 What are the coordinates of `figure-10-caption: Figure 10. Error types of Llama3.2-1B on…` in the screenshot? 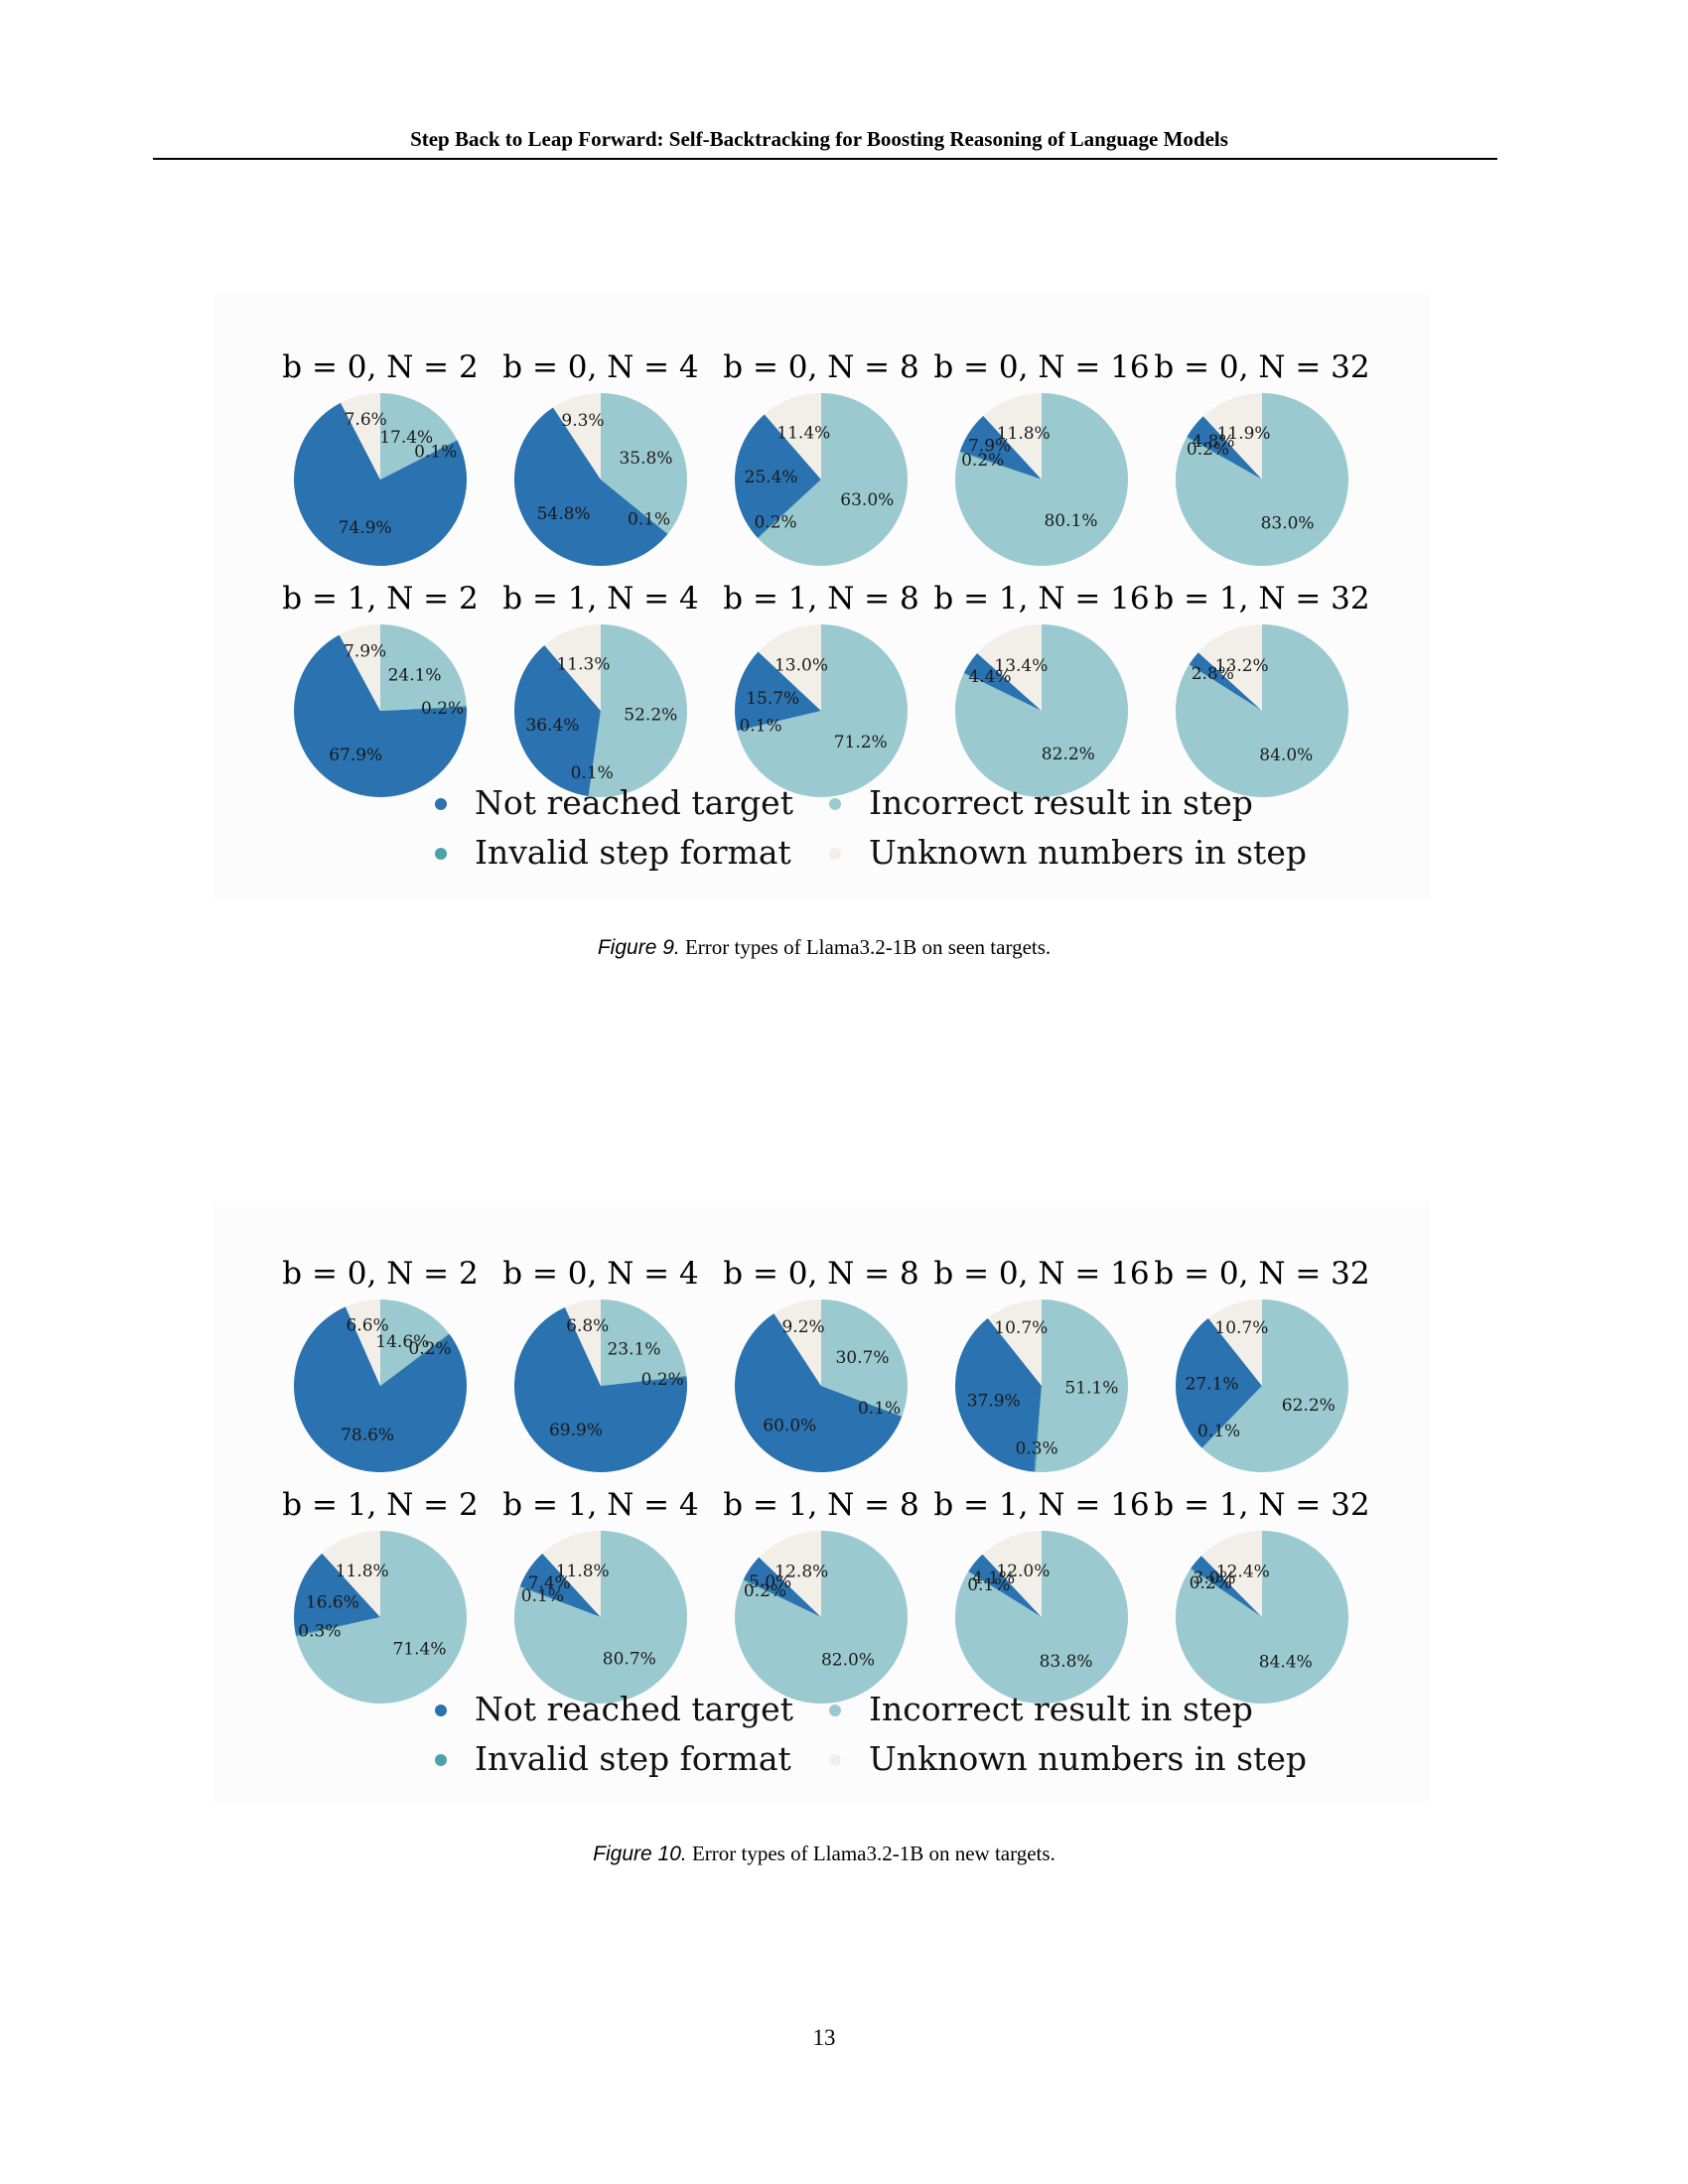 It's located at (824, 1854).